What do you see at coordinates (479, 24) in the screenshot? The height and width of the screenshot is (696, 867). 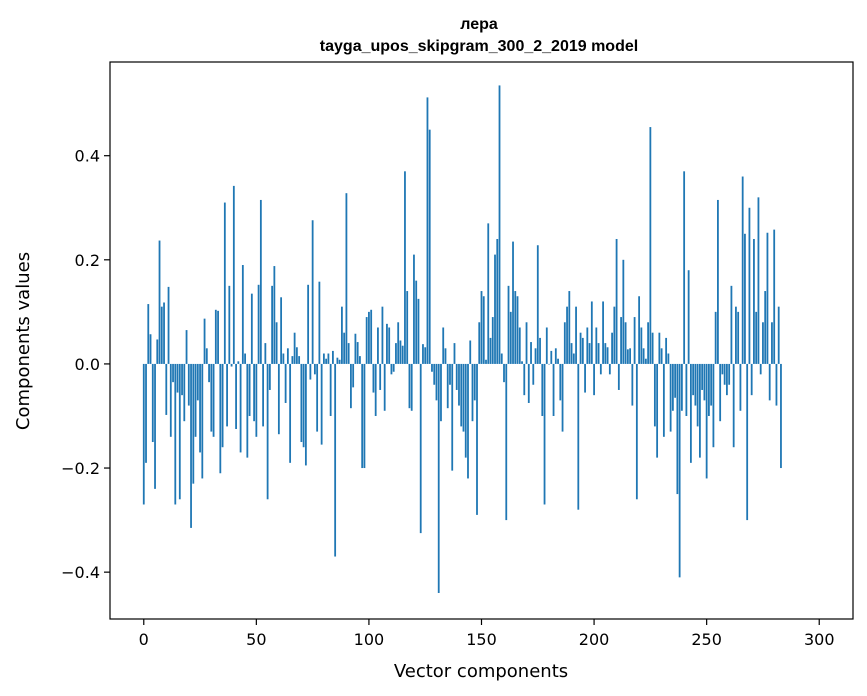 I see `chart-title: лера` at bounding box center [479, 24].